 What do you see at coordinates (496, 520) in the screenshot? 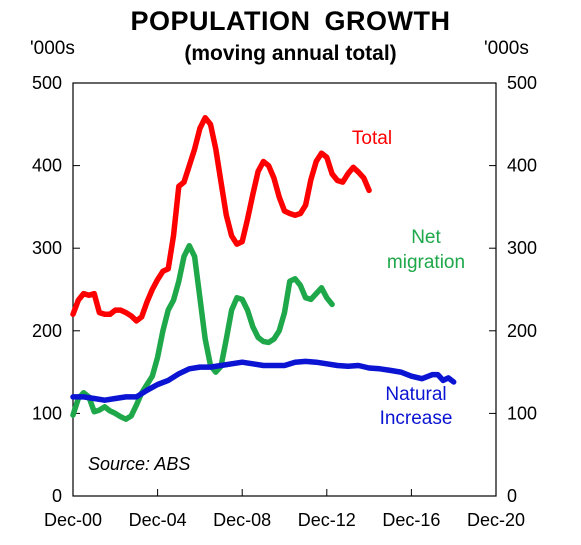
I see `x-tick-label: Dec-20` at bounding box center [496, 520].